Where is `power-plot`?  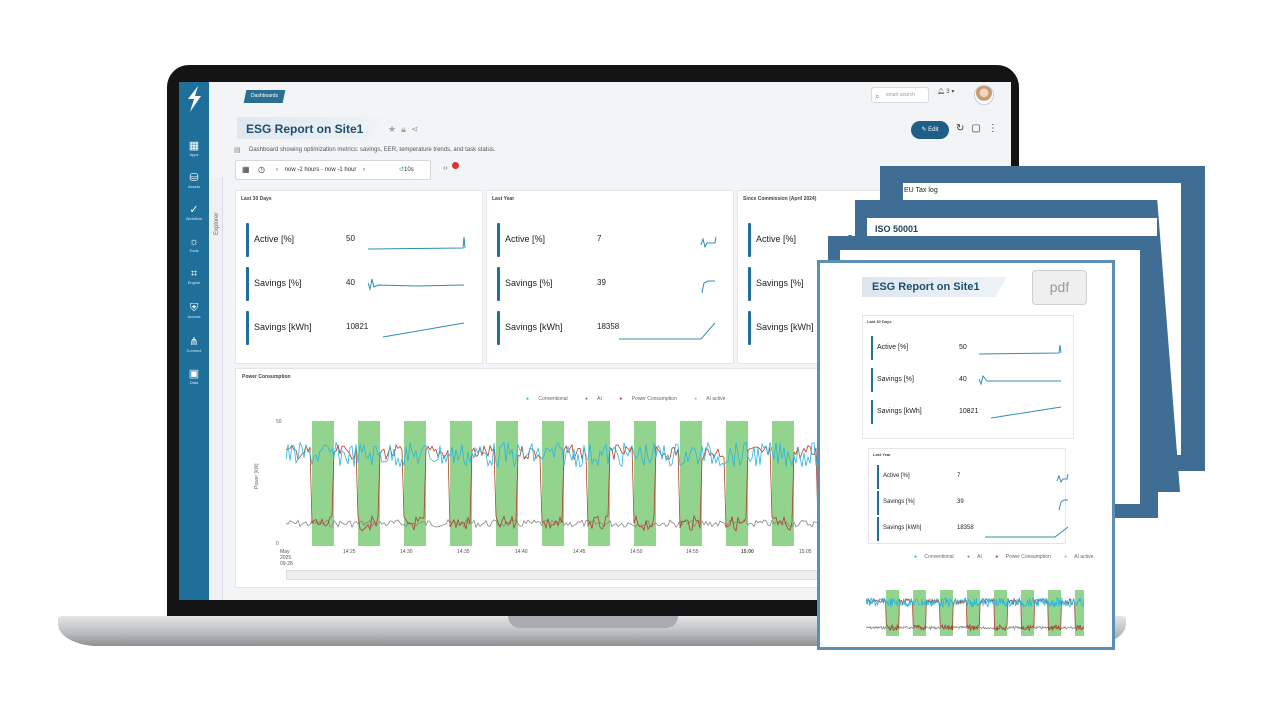
power-plot is located at coordinates (586, 483).